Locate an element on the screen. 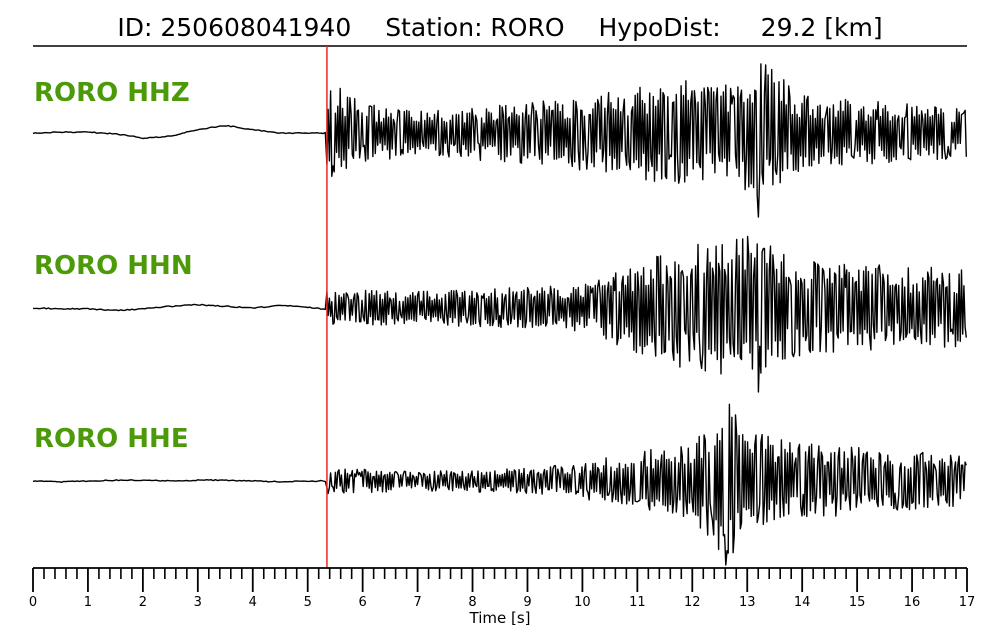 Image resolution: width=1000 pixels, height=640 pixels. x-tick-label: 10 is located at coordinates (582, 602).